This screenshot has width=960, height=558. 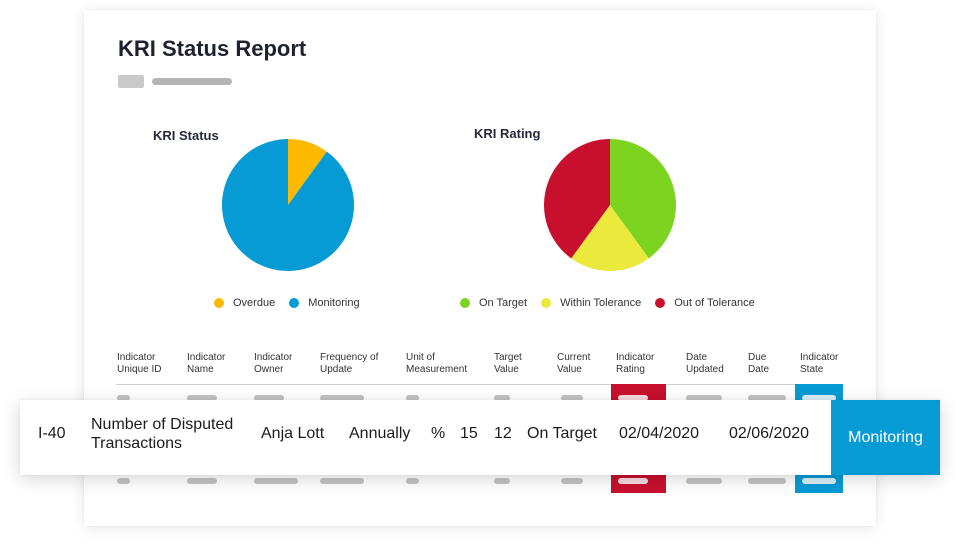 I want to click on kri-status-legend: Overdue Monitoring, so click(x=294, y=303).